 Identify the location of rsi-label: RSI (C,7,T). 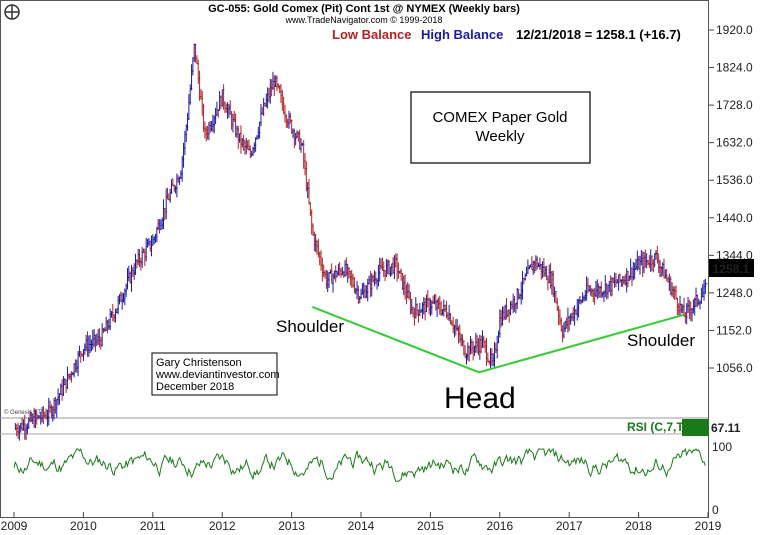
(657, 427).